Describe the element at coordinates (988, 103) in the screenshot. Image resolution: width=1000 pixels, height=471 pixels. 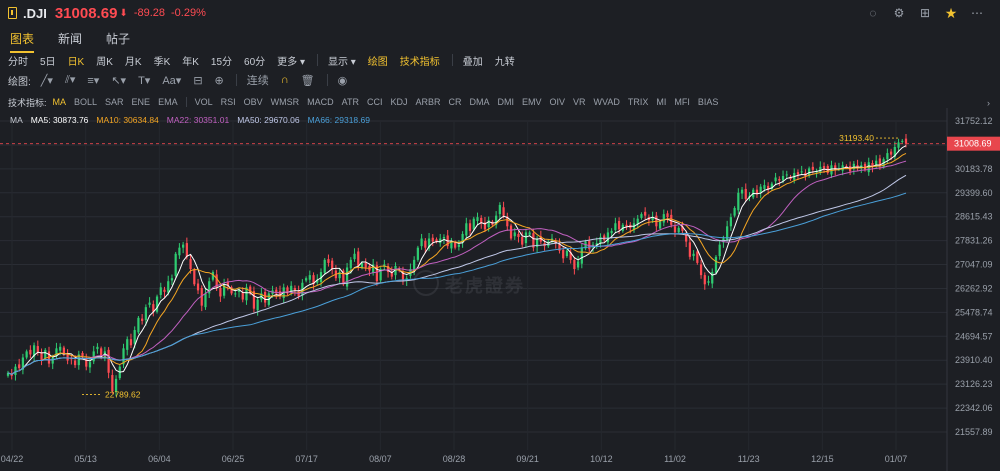
I see `indicator-scroll-right-icon: ›` at that location.